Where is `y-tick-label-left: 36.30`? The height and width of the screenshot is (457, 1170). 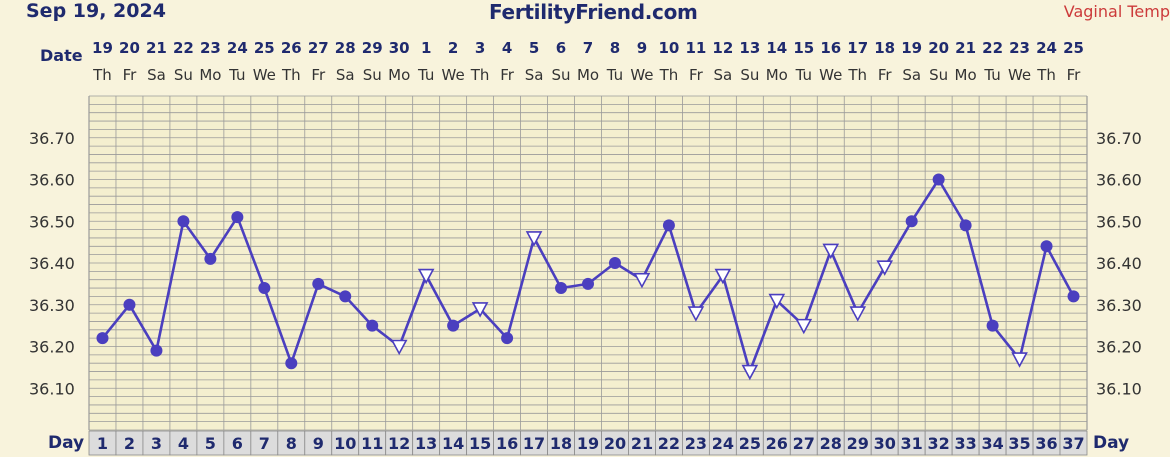 y-tick-label-left: 36.30 is located at coordinates (52, 305).